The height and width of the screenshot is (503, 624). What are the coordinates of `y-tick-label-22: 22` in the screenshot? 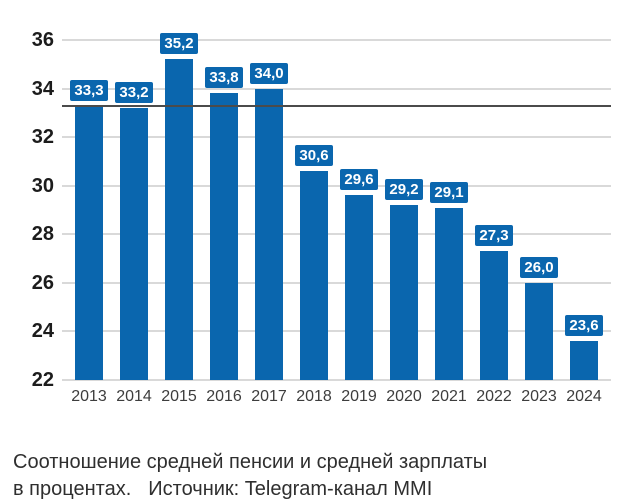 It's located at (42, 380).